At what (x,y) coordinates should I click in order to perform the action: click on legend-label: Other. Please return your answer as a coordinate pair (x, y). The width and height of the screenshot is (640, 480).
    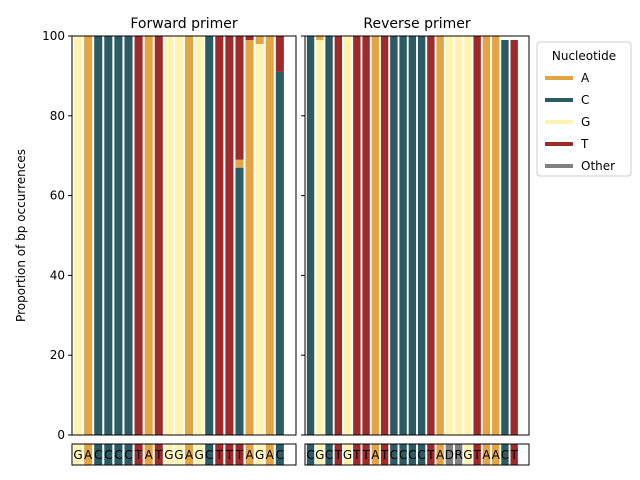
    Looking at the image, I should click on (598, 166).